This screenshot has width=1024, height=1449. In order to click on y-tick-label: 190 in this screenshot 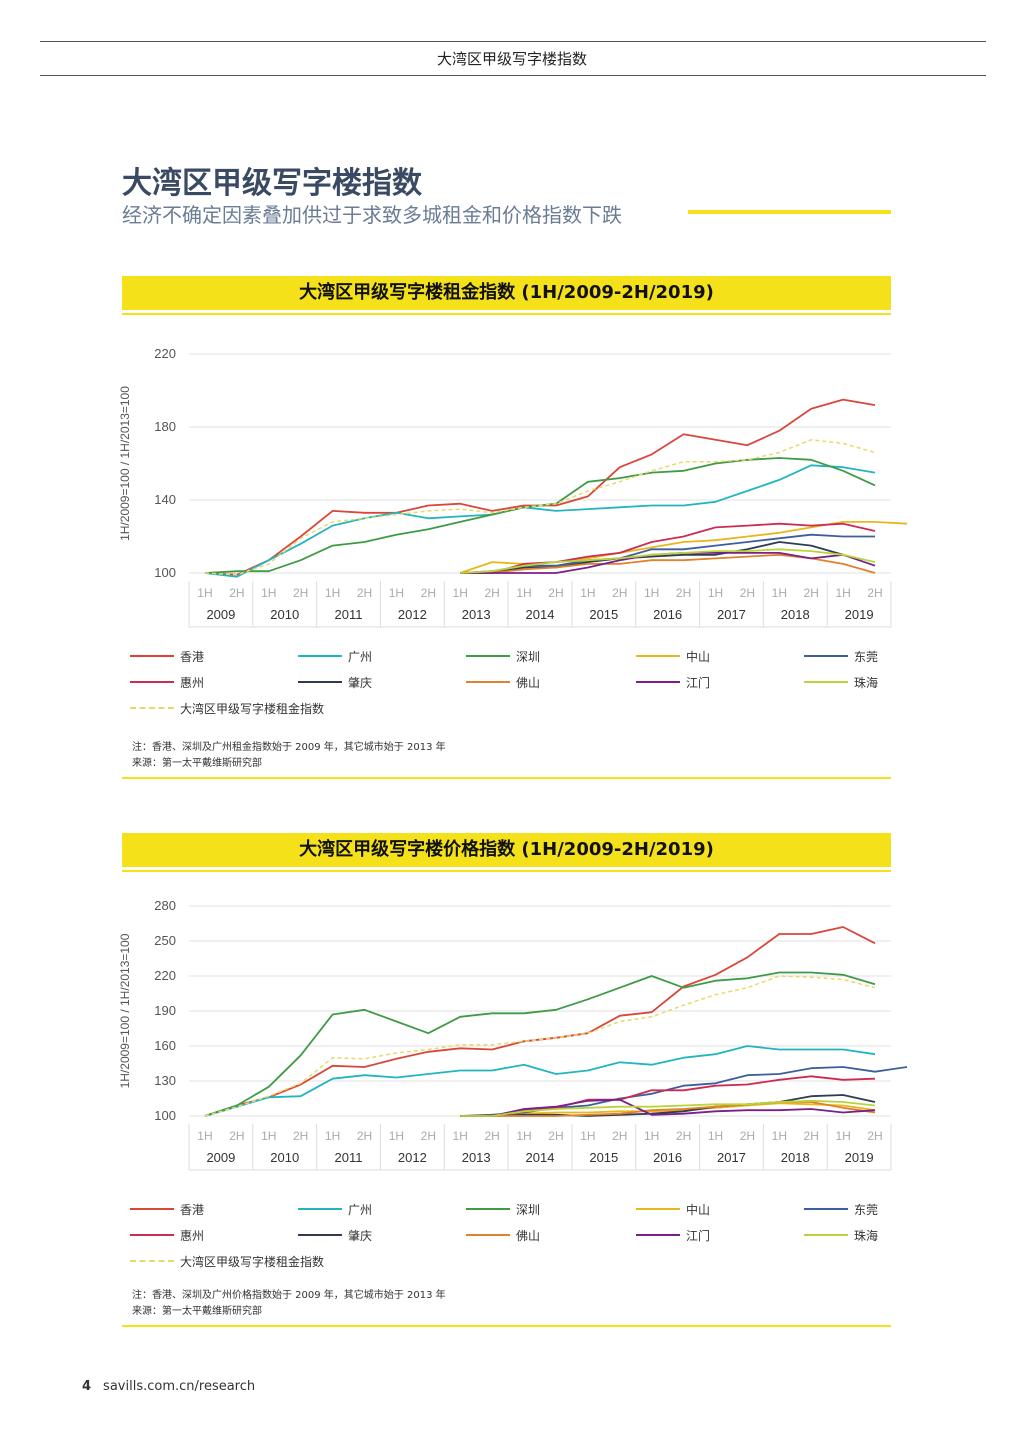, I will do `click(165, 1010)`.